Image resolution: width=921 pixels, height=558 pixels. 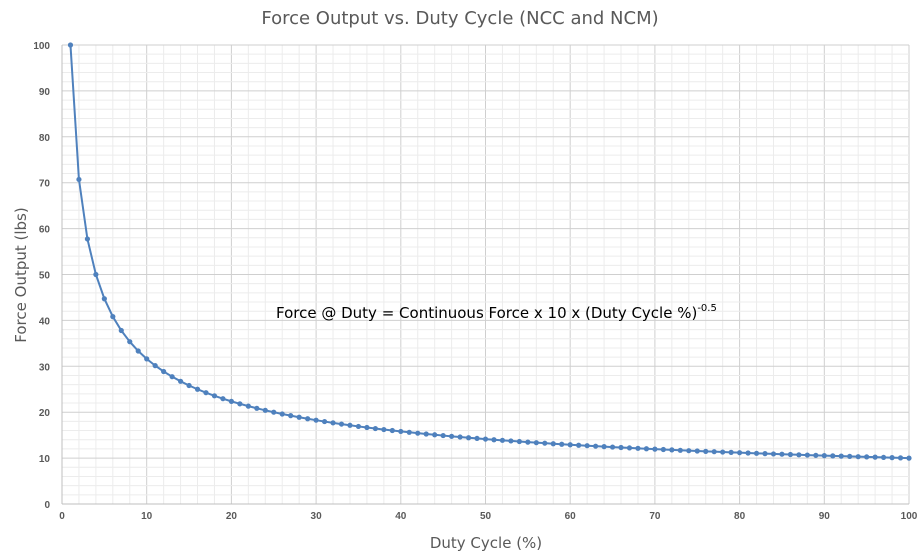 I want to click on x-tick-label: 90, so click(x=825, y=516).